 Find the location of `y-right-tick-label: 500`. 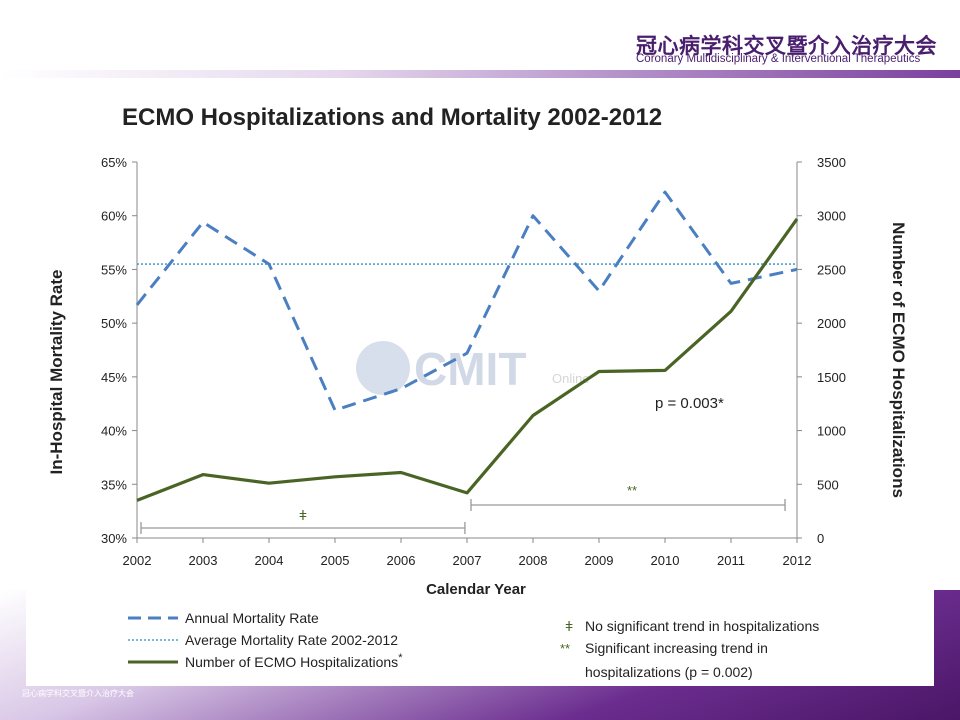

y-right-tick-label: 500 is located at coordinates (828, 484).